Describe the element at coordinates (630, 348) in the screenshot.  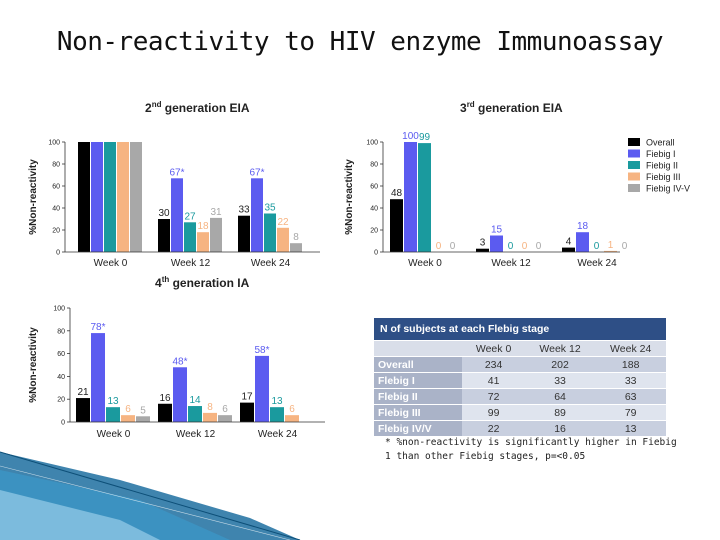
I see `column-header: Week 24` at that location.